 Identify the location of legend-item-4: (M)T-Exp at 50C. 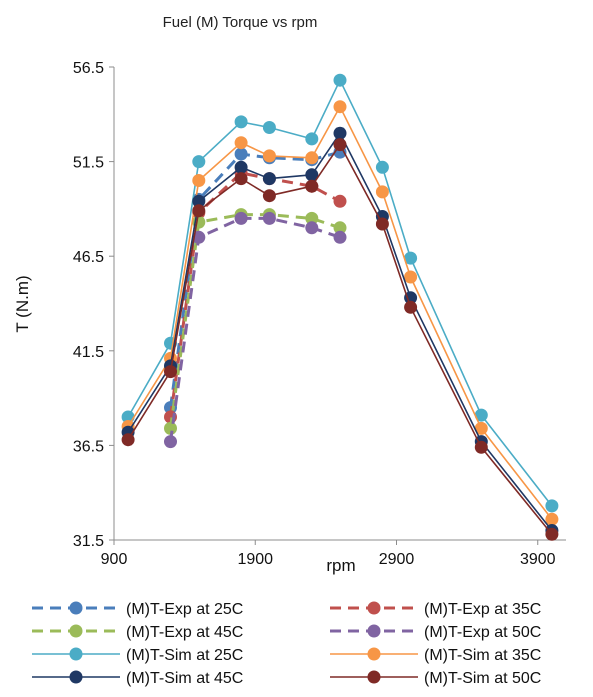
(435, 632).